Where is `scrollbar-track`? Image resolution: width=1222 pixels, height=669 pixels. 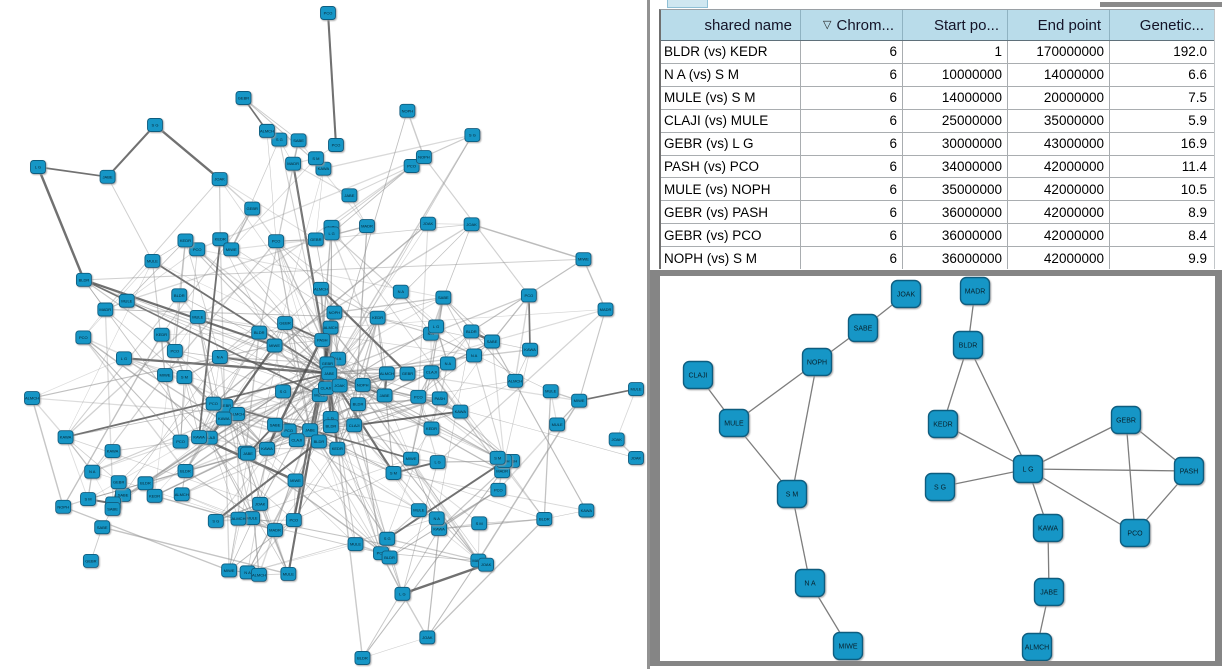
scrollbar-track is located at coordinates (1161, 4).